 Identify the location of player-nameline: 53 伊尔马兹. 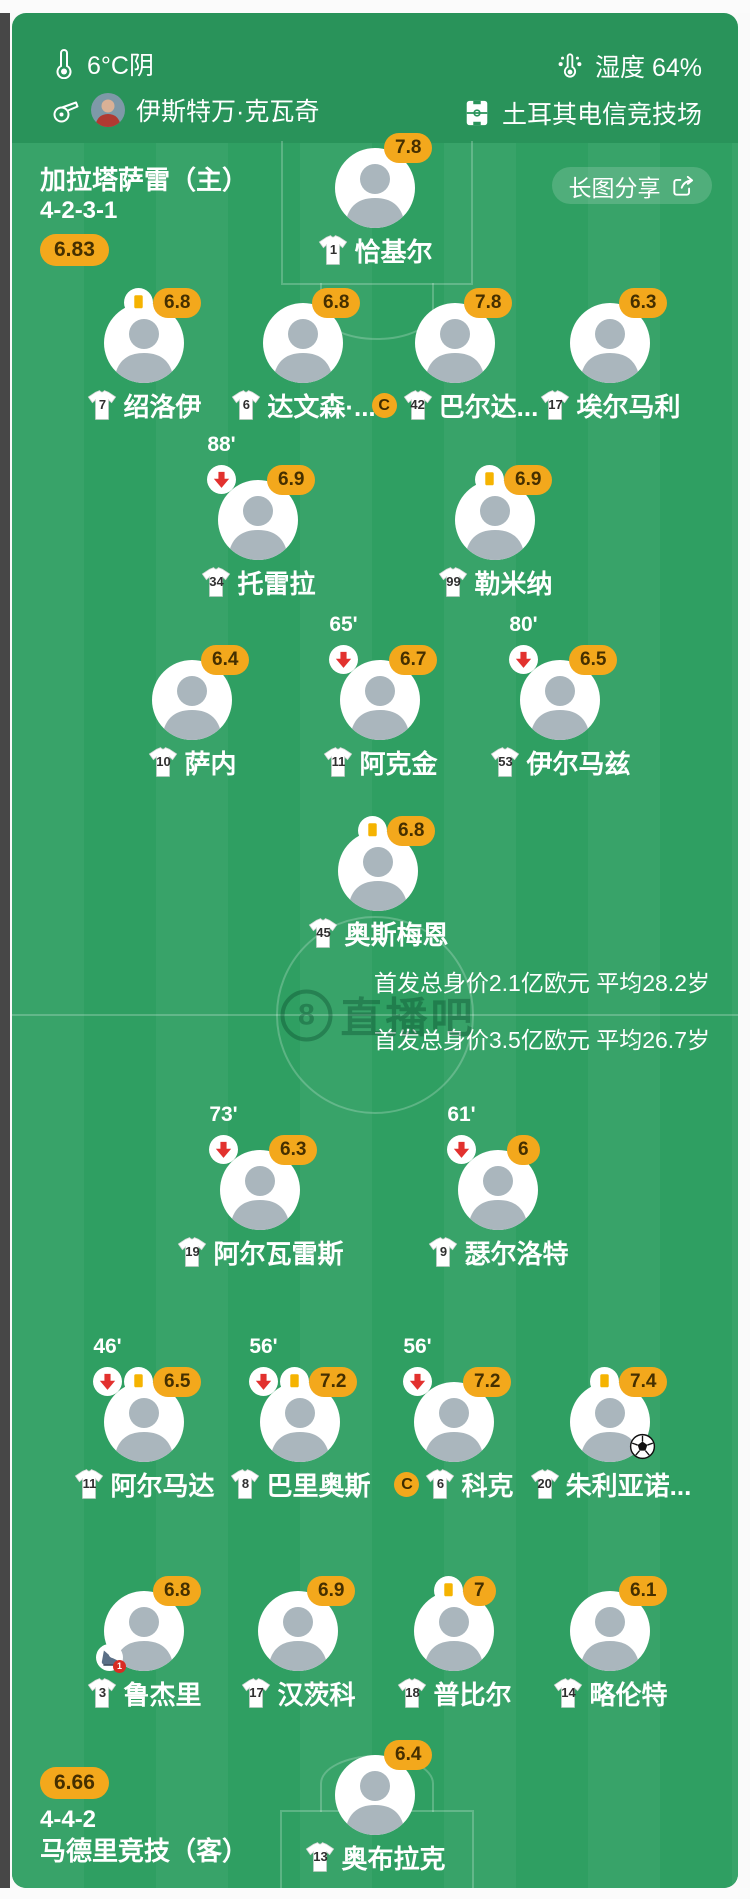
(560, 762).